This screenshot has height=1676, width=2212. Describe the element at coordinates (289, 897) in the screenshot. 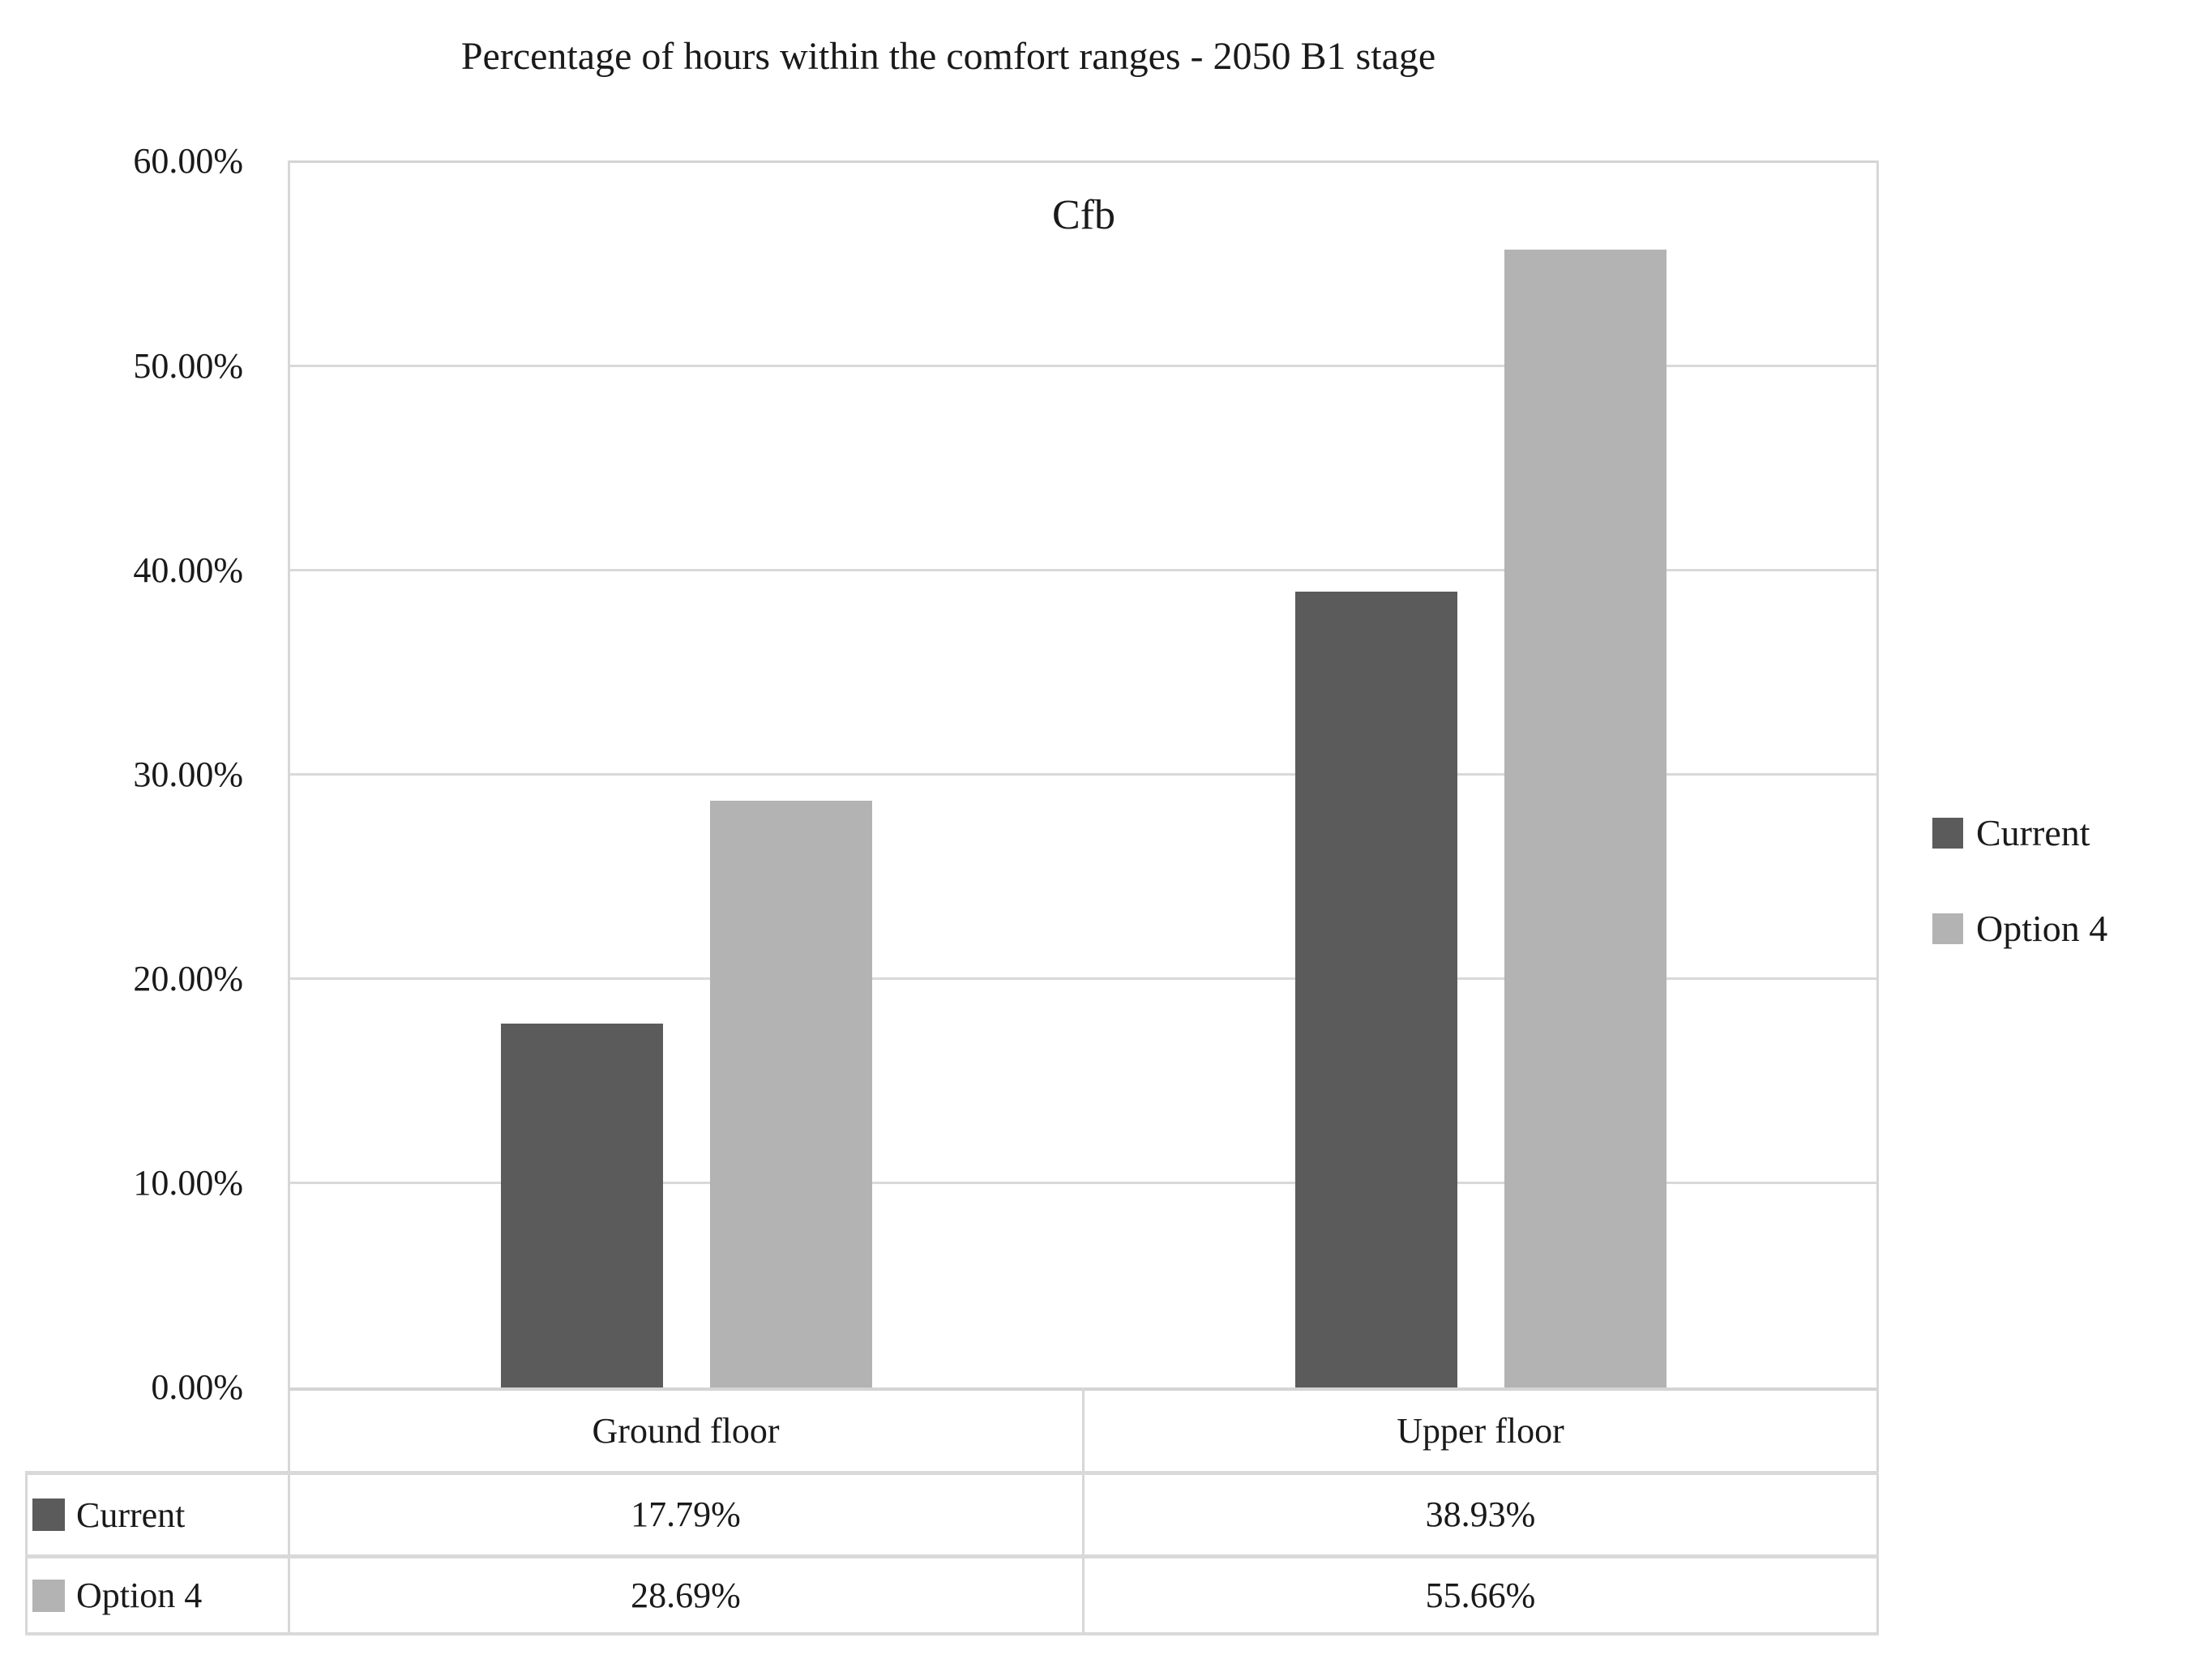

I see `plot-left-border` at that location.